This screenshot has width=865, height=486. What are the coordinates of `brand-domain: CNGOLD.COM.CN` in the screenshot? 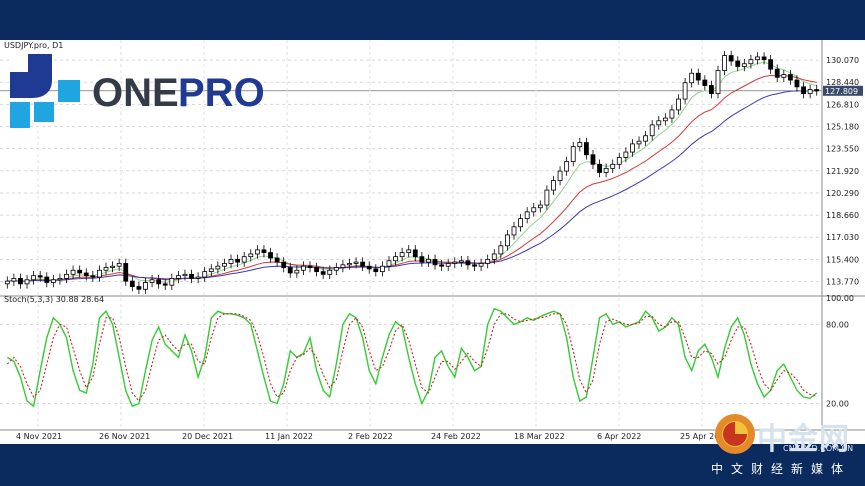 It's located at (818, 448).